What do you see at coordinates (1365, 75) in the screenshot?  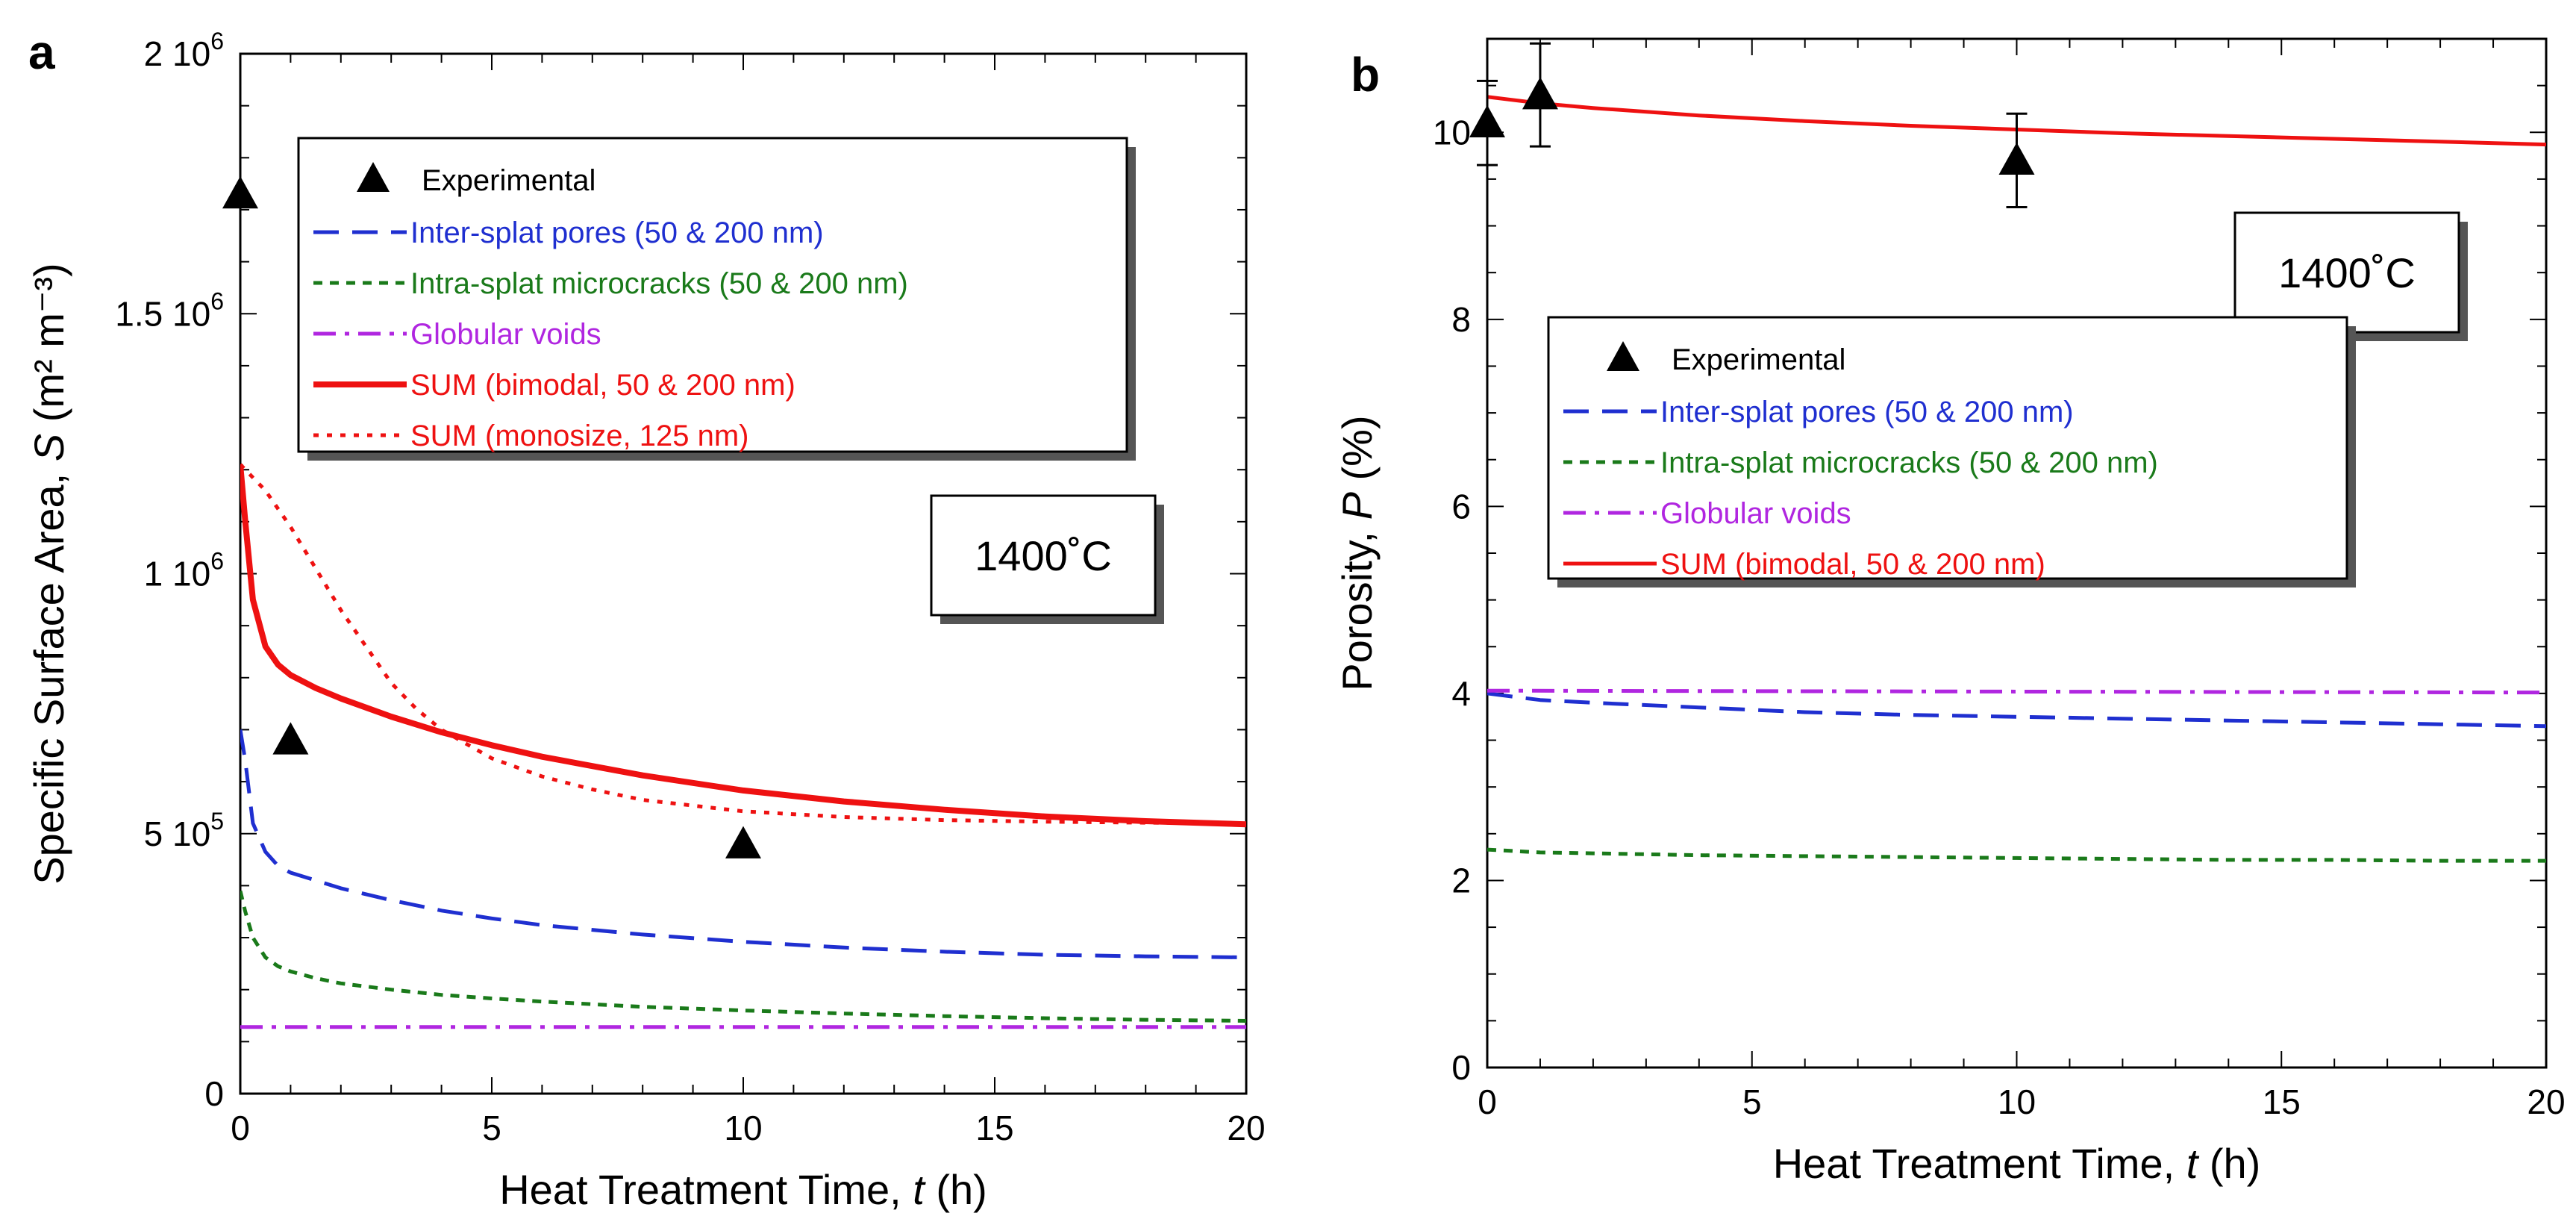 I see `panel-letter: b` at bounding box center [1365, 75].